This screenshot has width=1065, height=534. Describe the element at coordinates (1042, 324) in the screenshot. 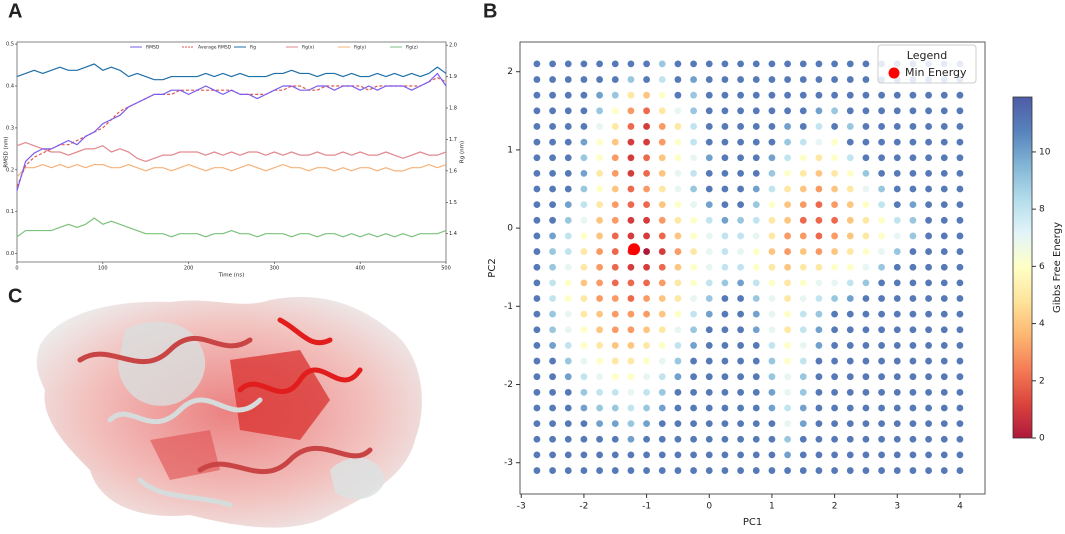

I see `colorbar-tick-label: 4` at that location.